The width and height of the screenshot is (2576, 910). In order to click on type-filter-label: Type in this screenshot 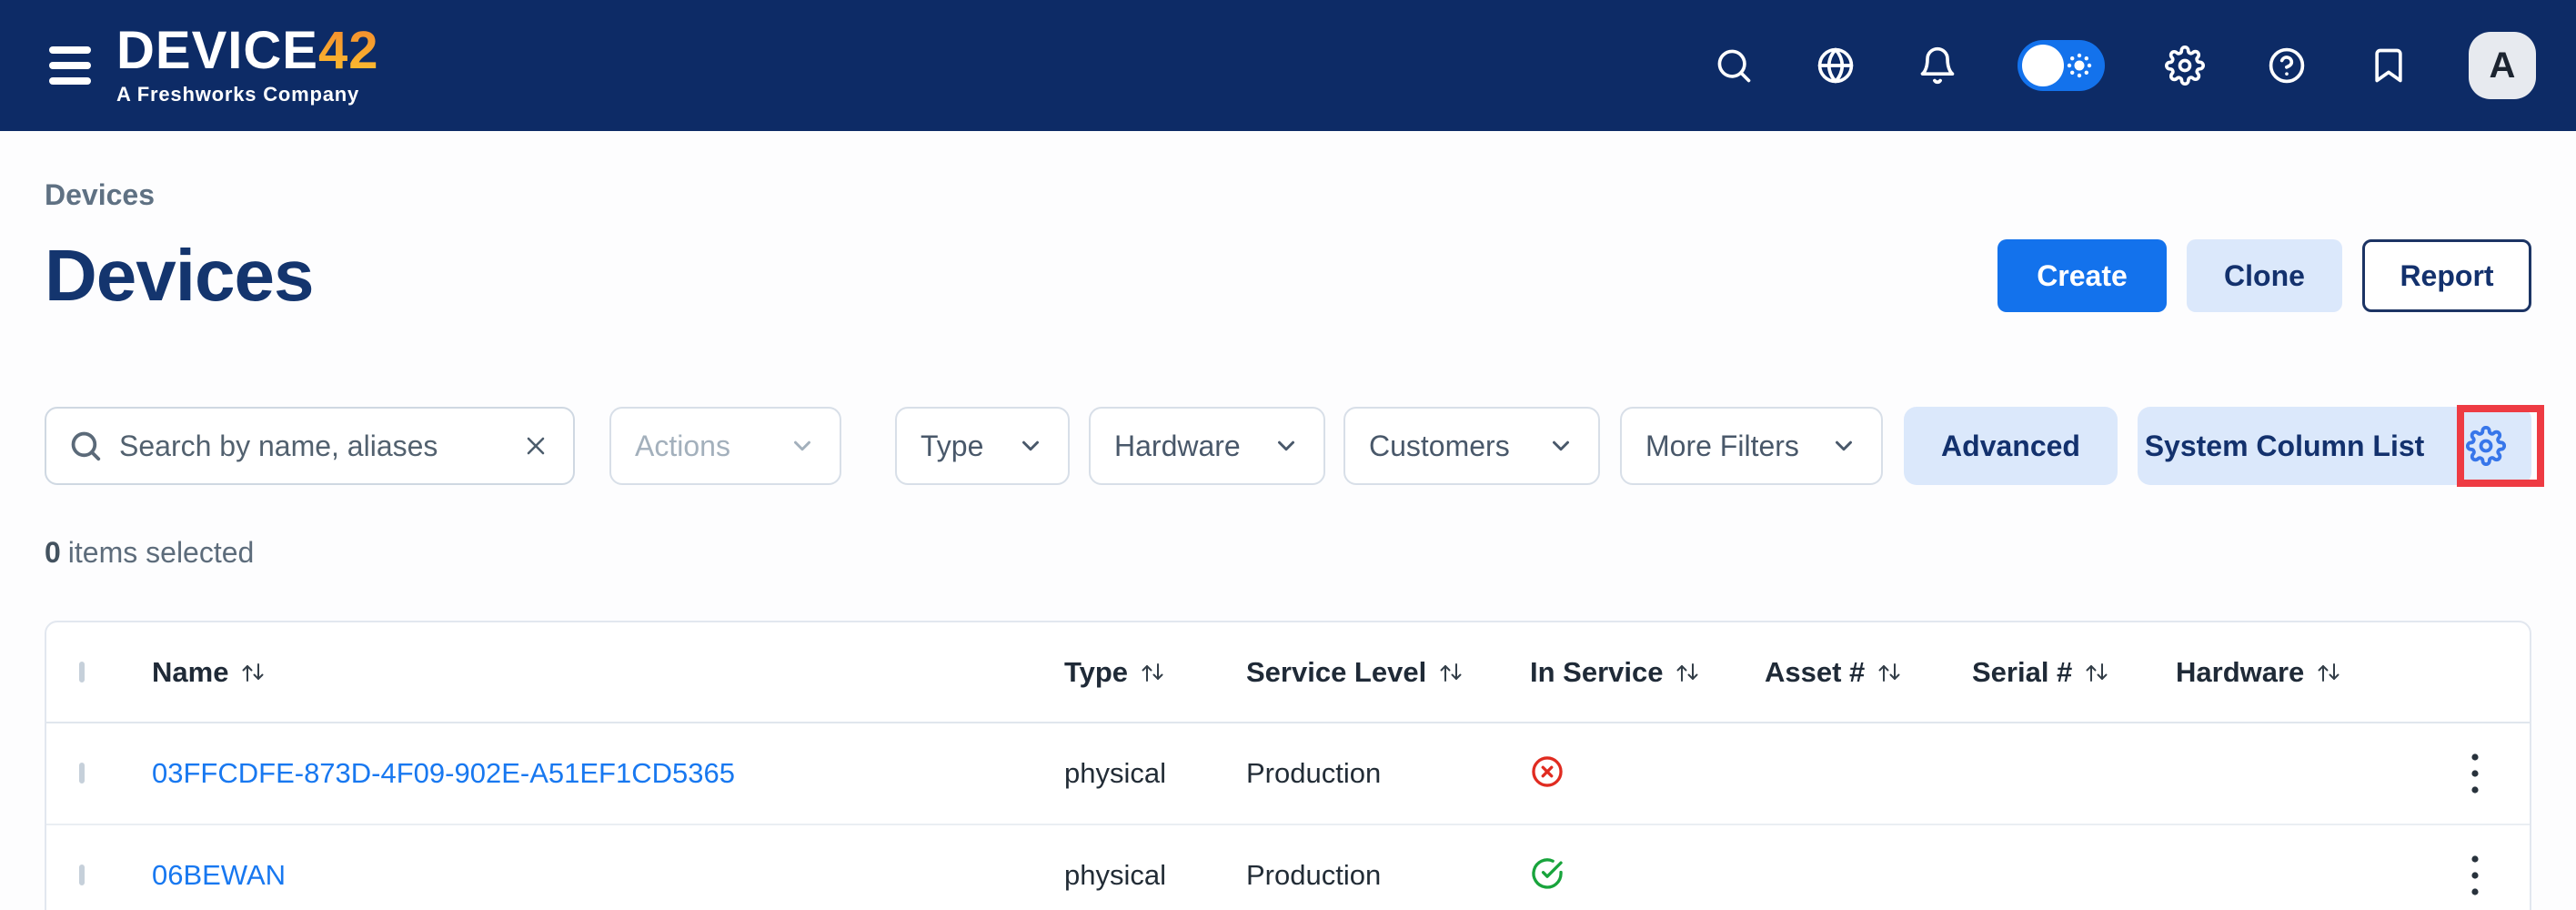, I will do `click(952, 446)`.